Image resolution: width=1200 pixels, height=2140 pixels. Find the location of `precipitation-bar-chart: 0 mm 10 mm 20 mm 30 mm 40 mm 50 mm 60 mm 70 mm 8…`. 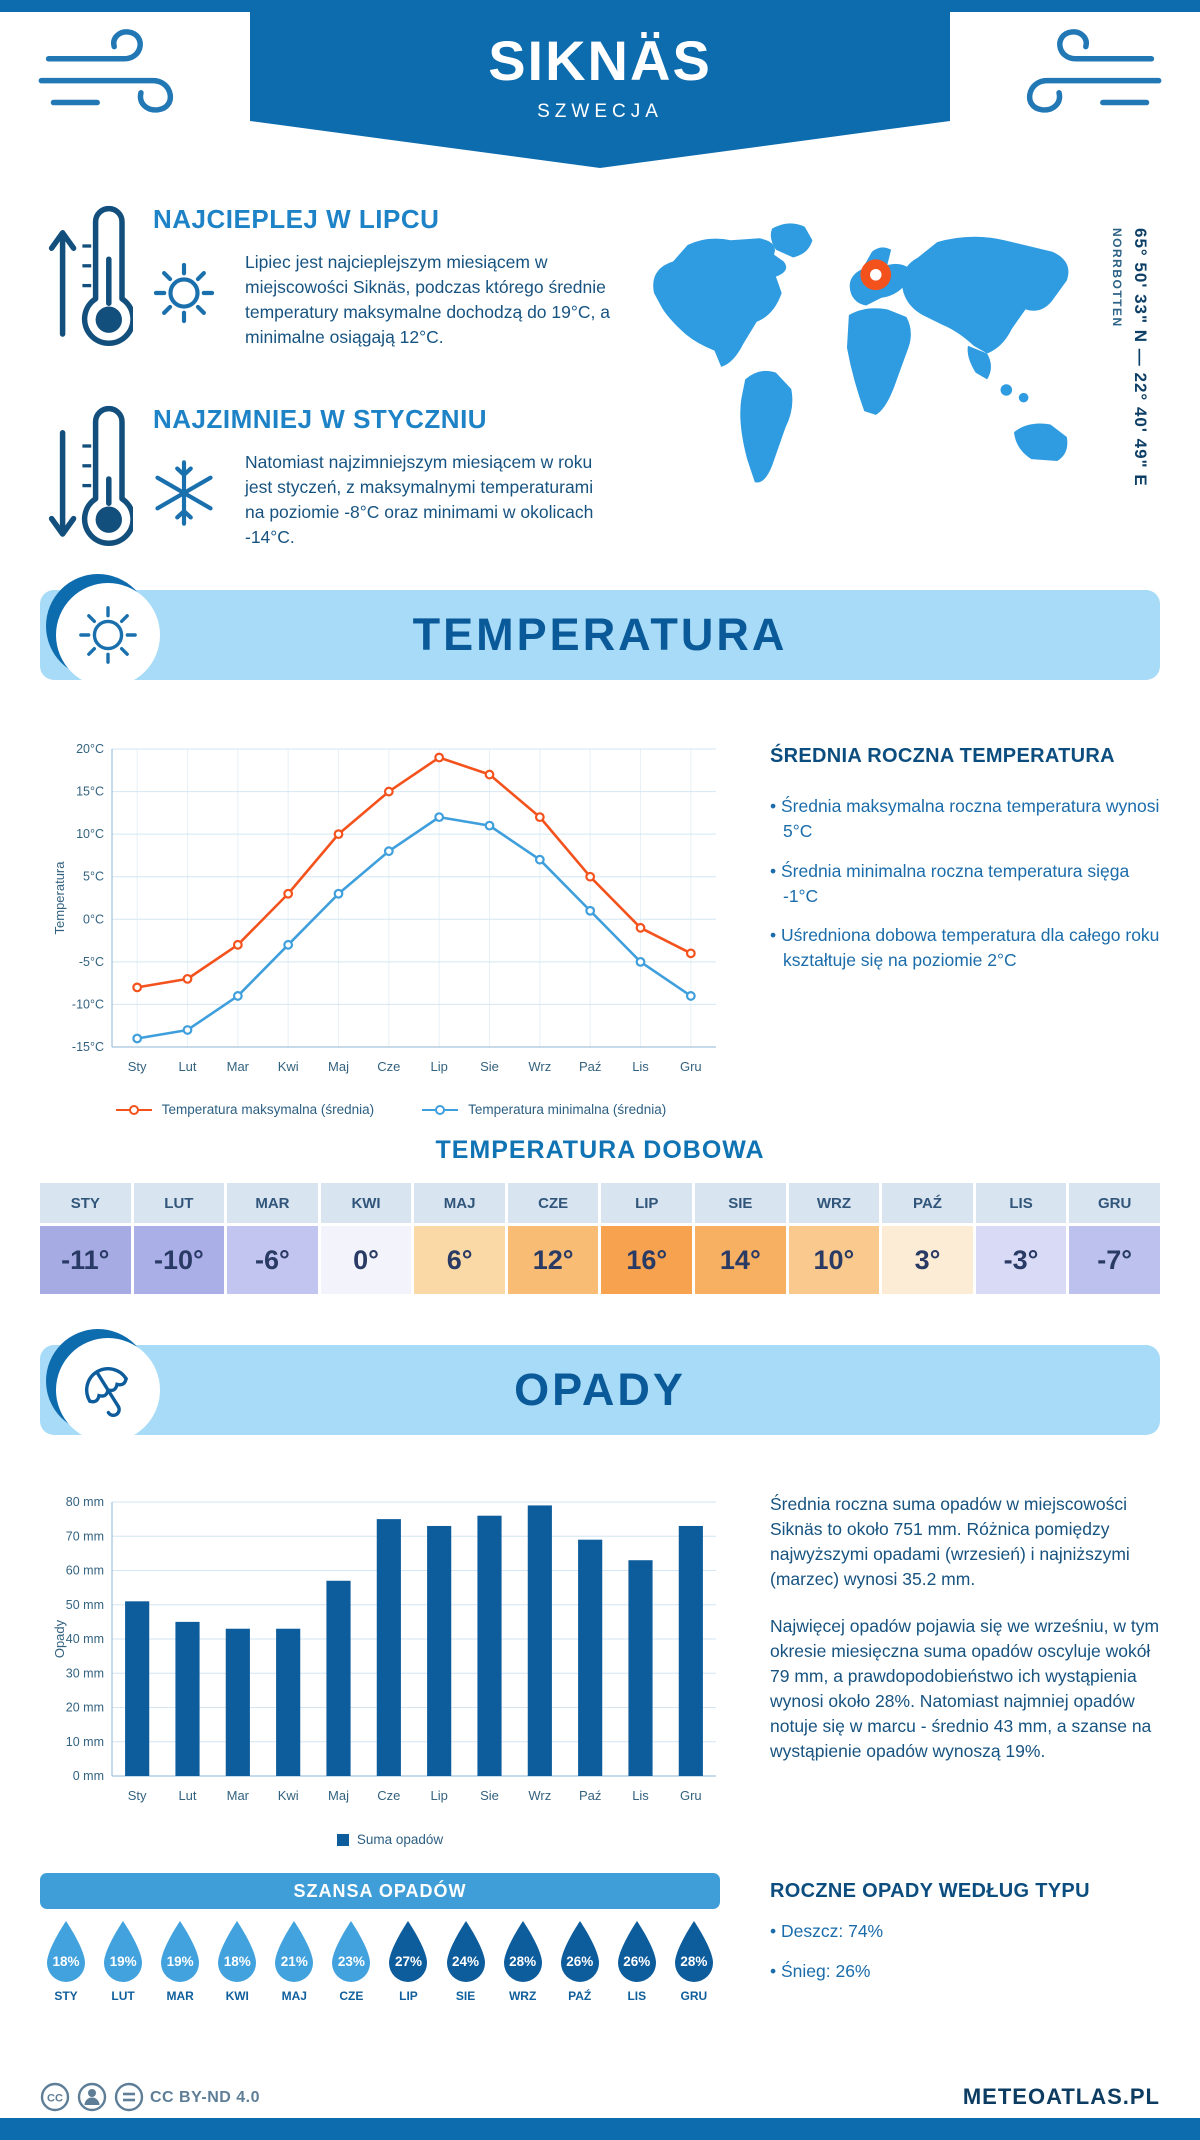

precipitation-bar-chart: 0 mm 10 mm 20 mm 30 mm 40 mm 50 mm 60 mm 70 mm 8… is located at coordinates (384, 1649).